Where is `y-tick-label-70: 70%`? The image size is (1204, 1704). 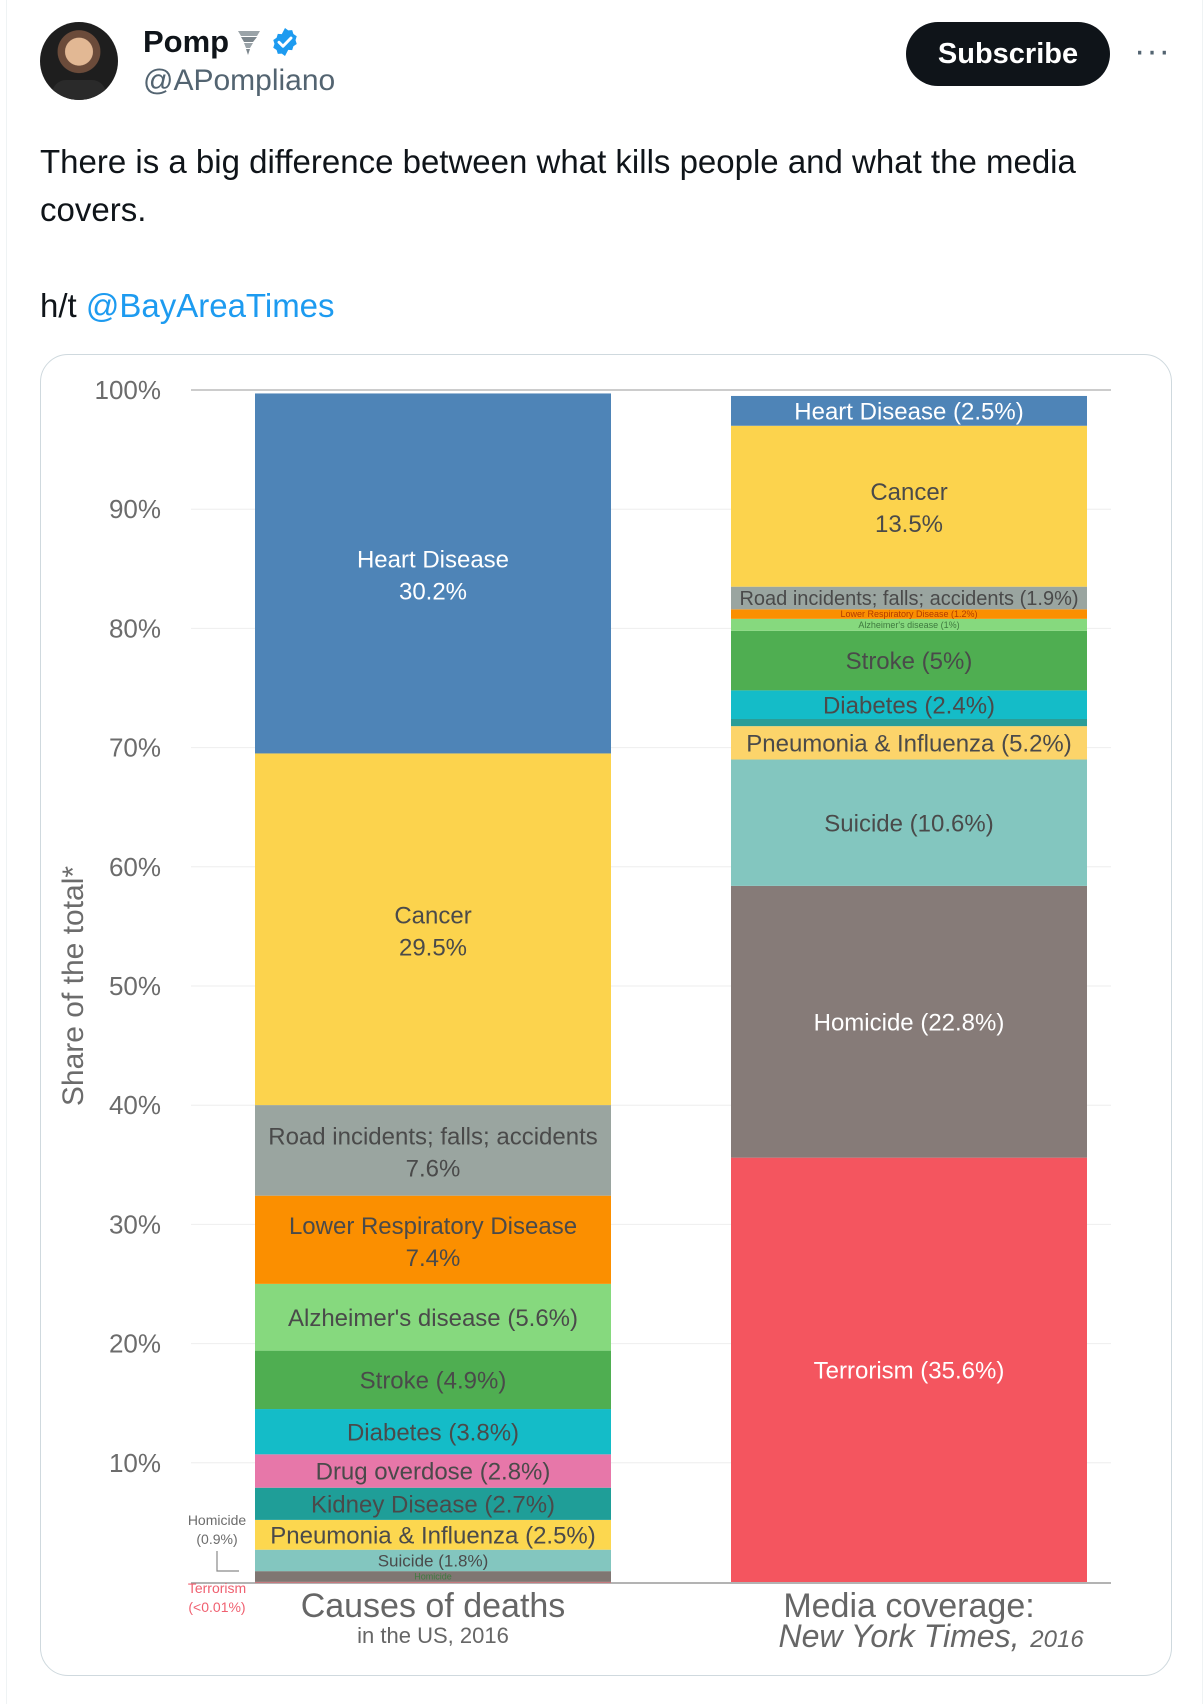
y-tick-label-70: 70% is located at coordinates (135, 748).